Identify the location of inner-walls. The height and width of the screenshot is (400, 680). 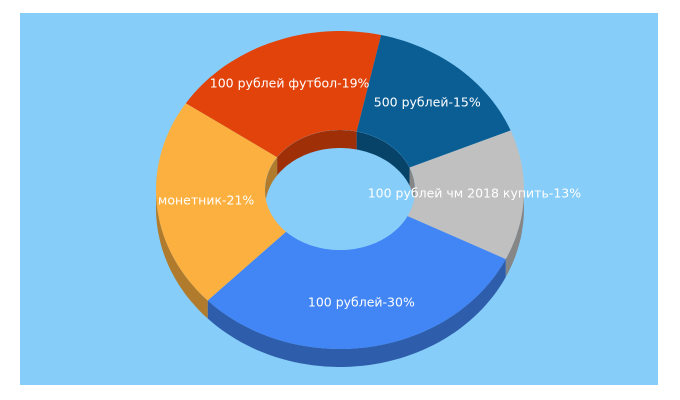
(340, 169).